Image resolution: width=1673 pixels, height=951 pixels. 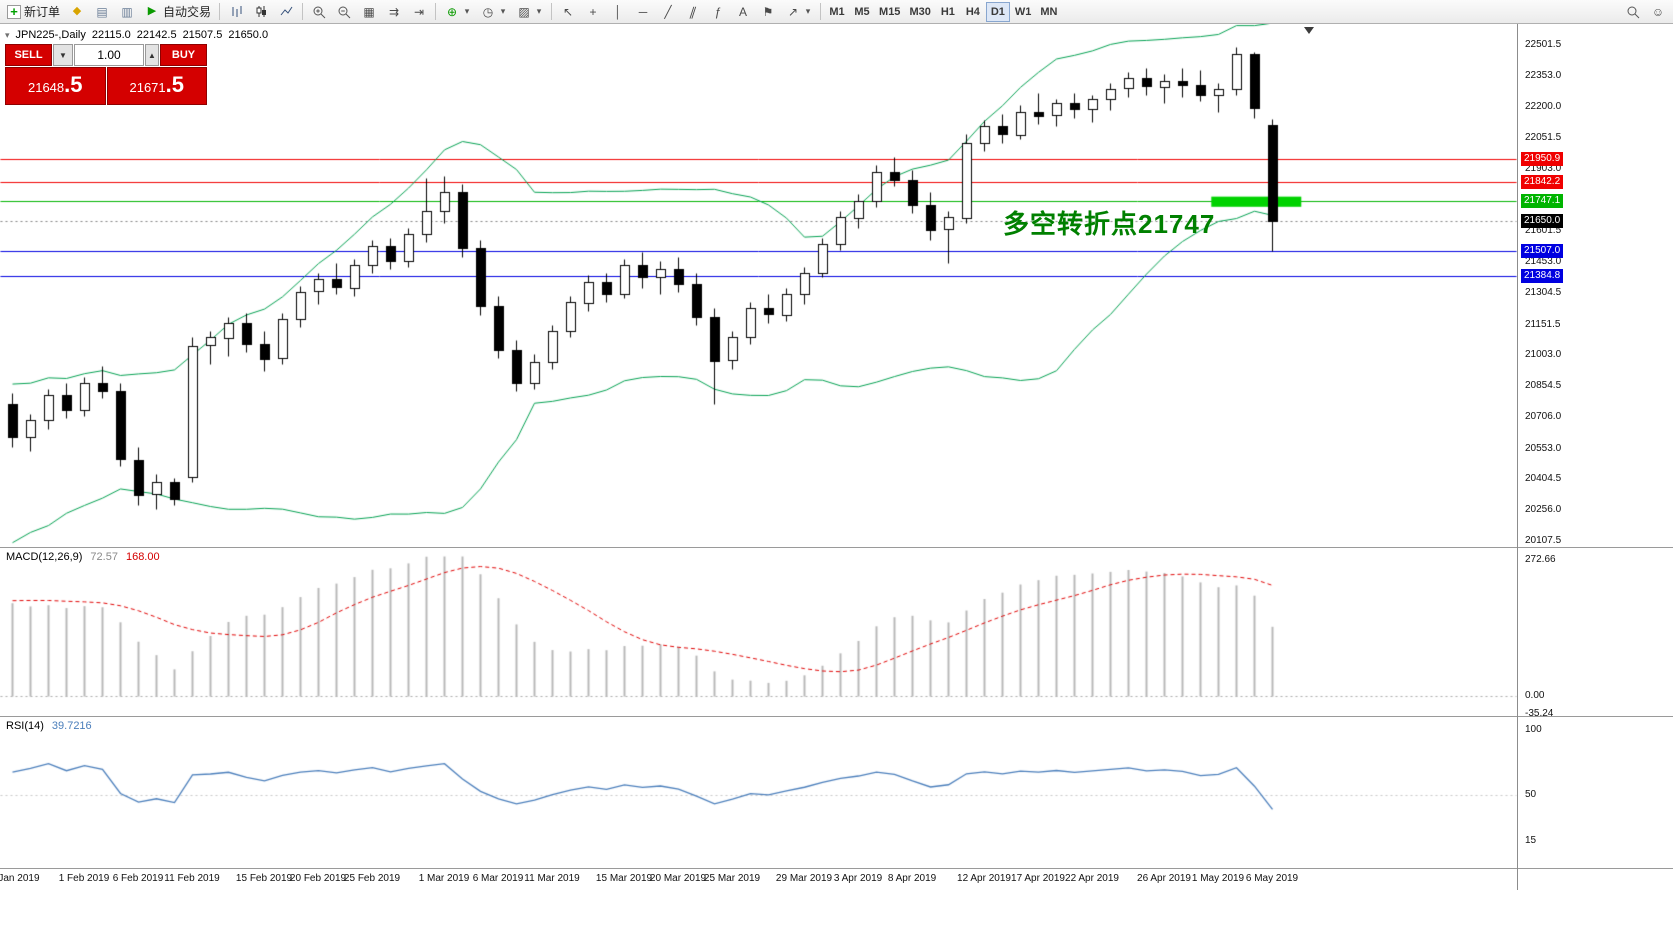 I want to click on candlestick-chart-icon, so click(x=261, y=12).